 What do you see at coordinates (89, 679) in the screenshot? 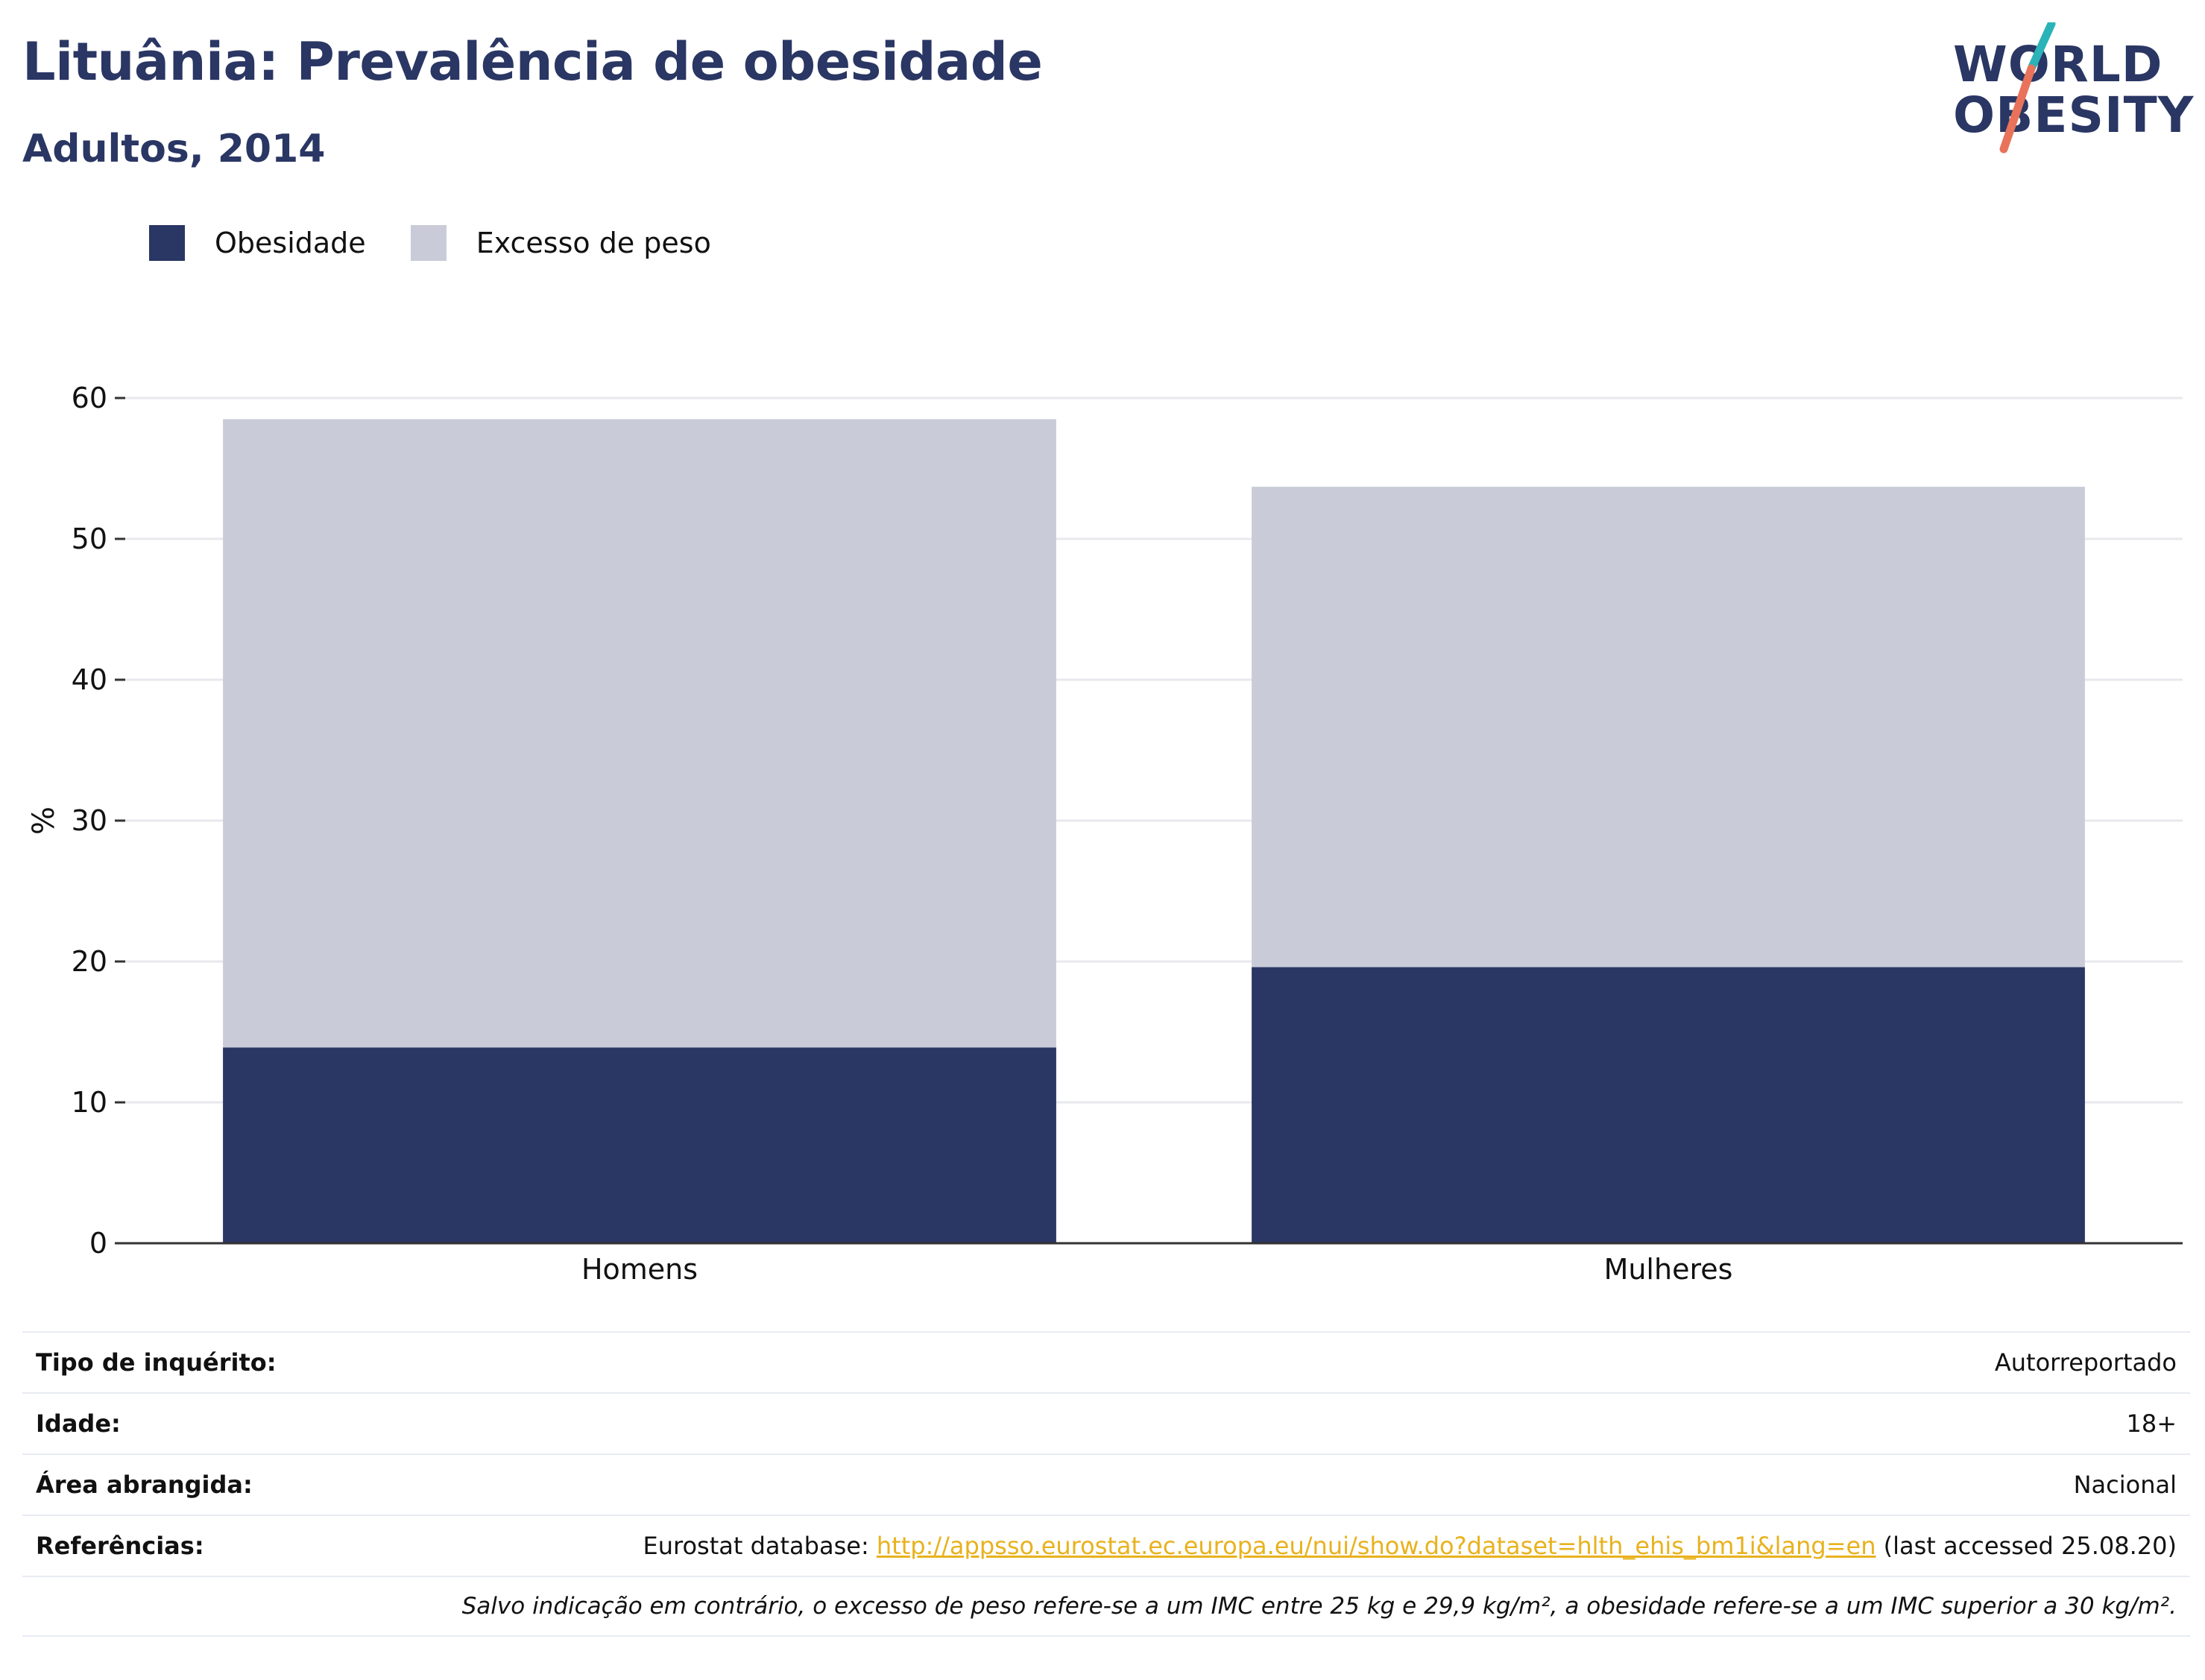
I see `y-tick-label: 40` at bounding box center [89, 679].